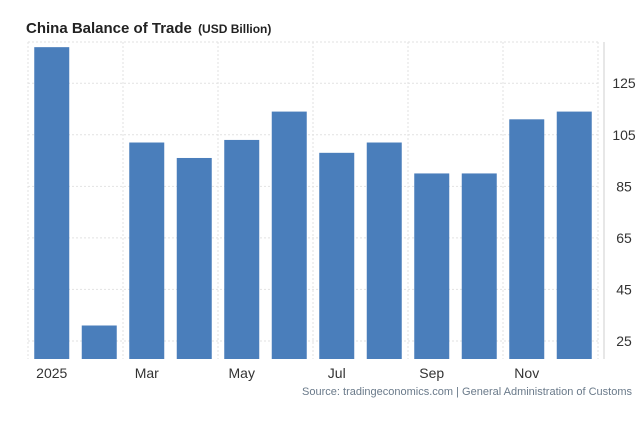  I want to click on x-tick-label: May, so click(242, 373).